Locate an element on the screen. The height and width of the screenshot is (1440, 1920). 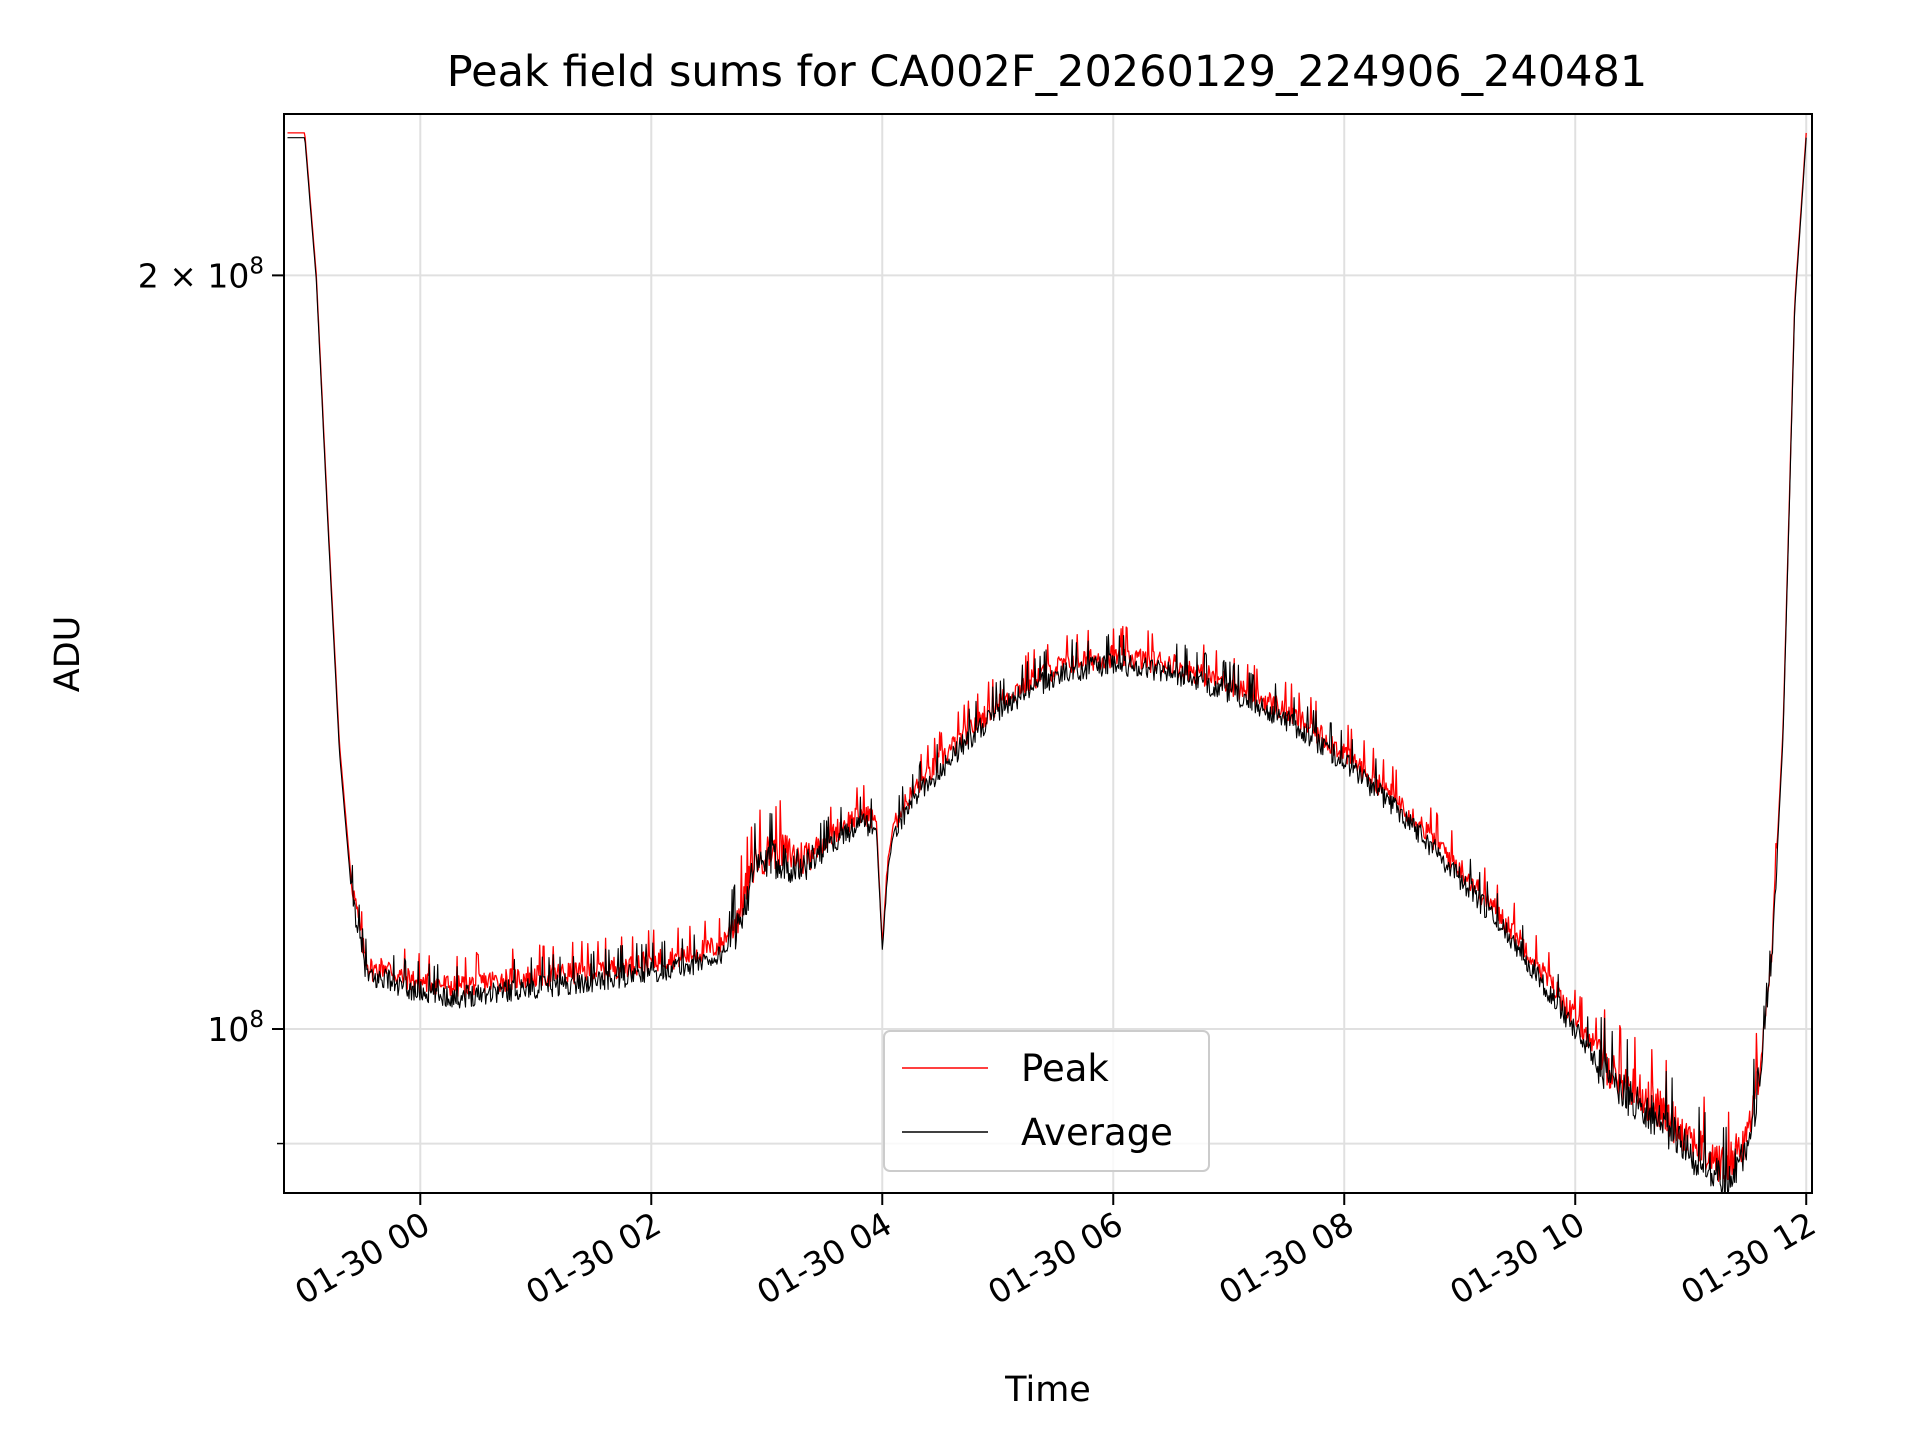
legend-label-peak: Peak is located at coordinates (1065, 1068).